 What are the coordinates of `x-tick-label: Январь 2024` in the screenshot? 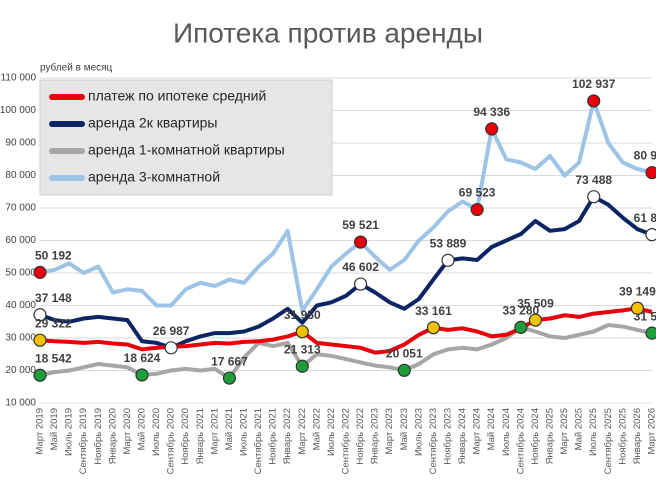 It's located at (462, 436).